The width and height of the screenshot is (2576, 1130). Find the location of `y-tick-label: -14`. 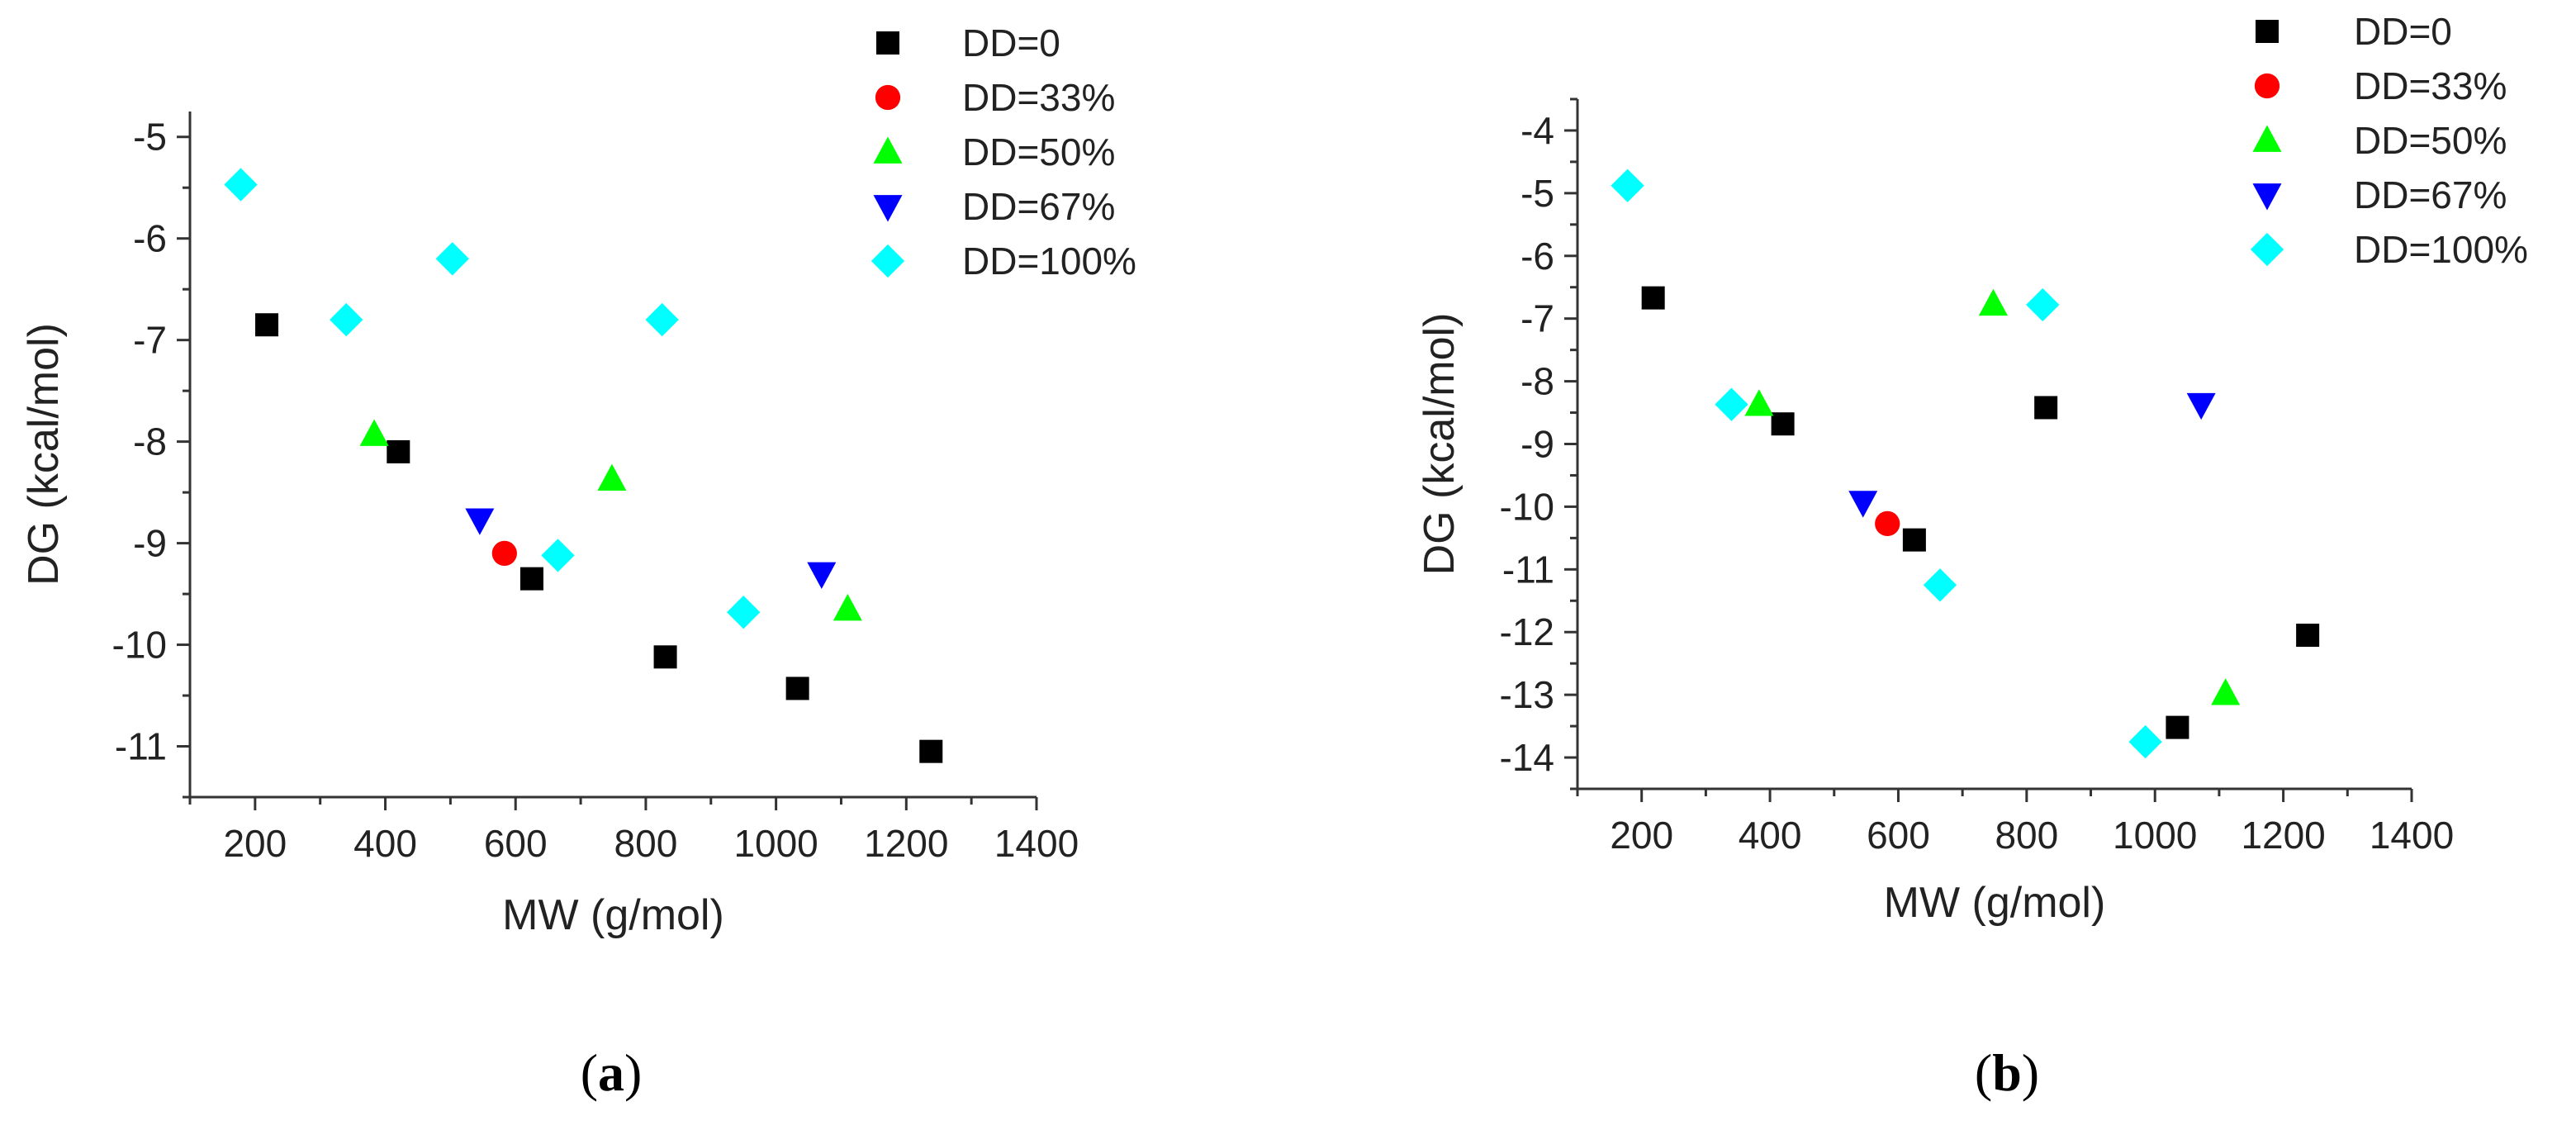

y-tick-label: -14 is located at coordinates (1527, 757).